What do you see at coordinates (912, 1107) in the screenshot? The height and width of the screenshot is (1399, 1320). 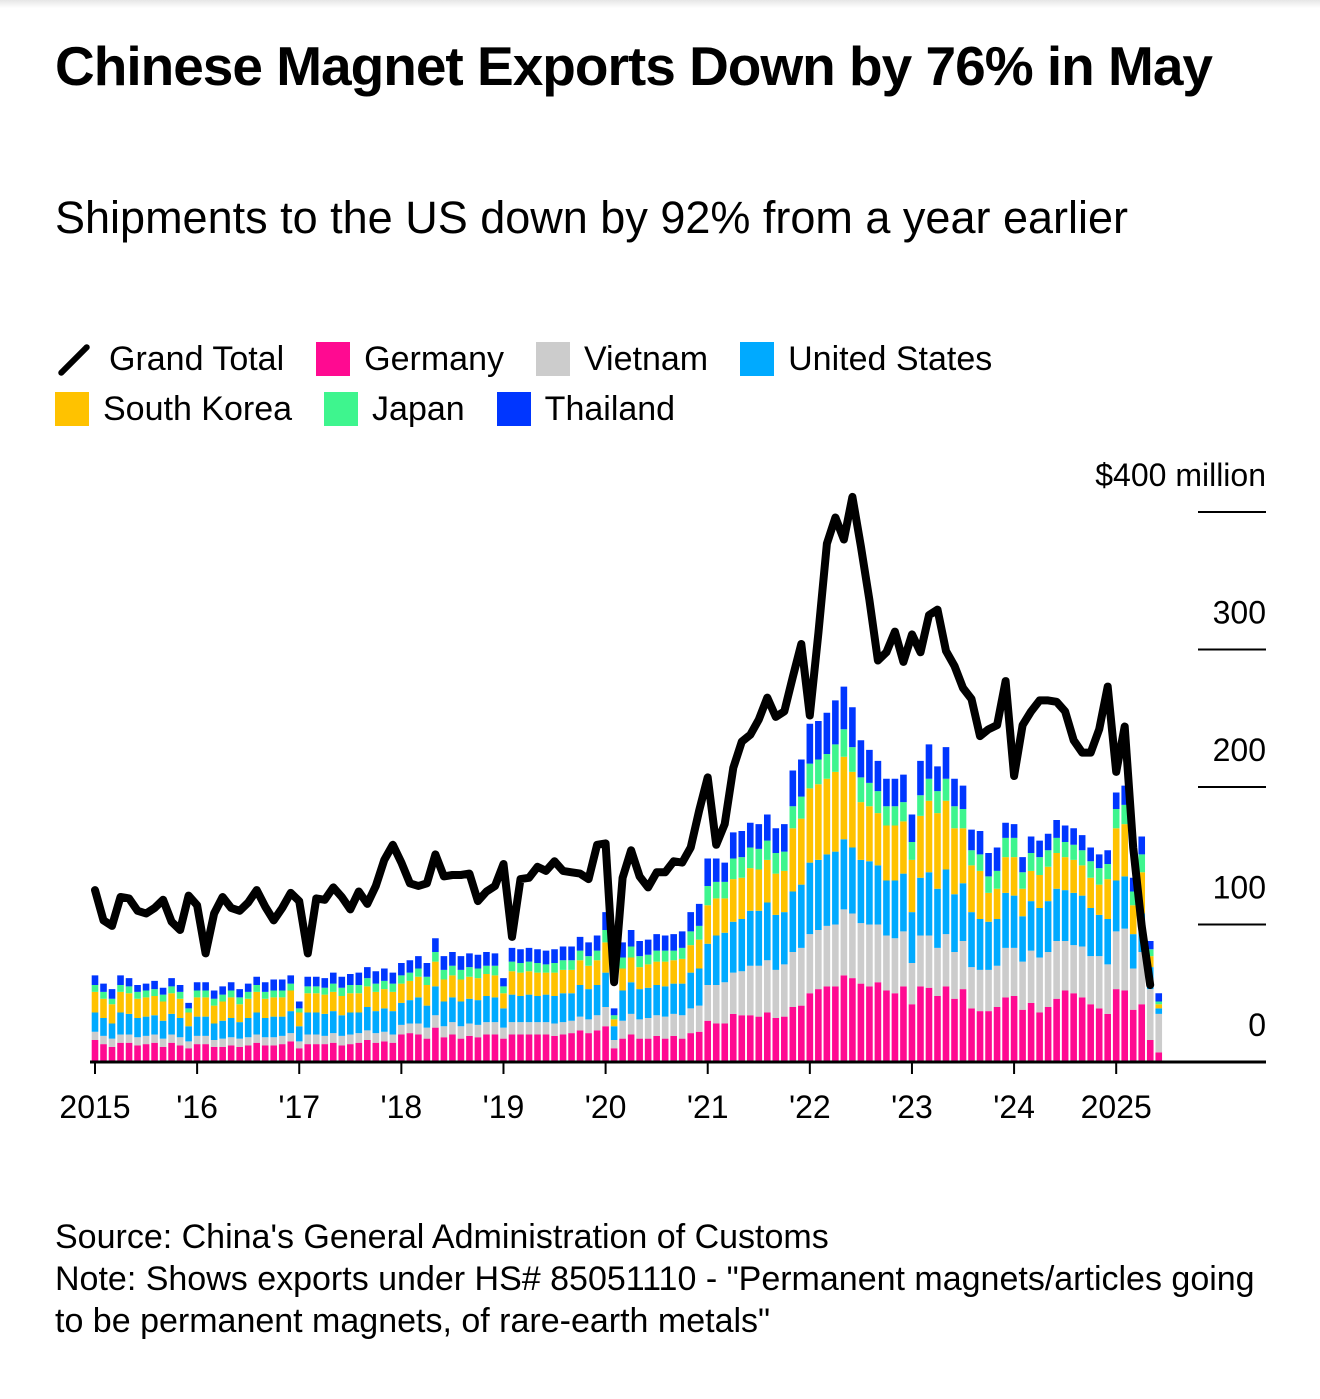 I see `x-tick-label: '23` at bounding box center [912, 1107].